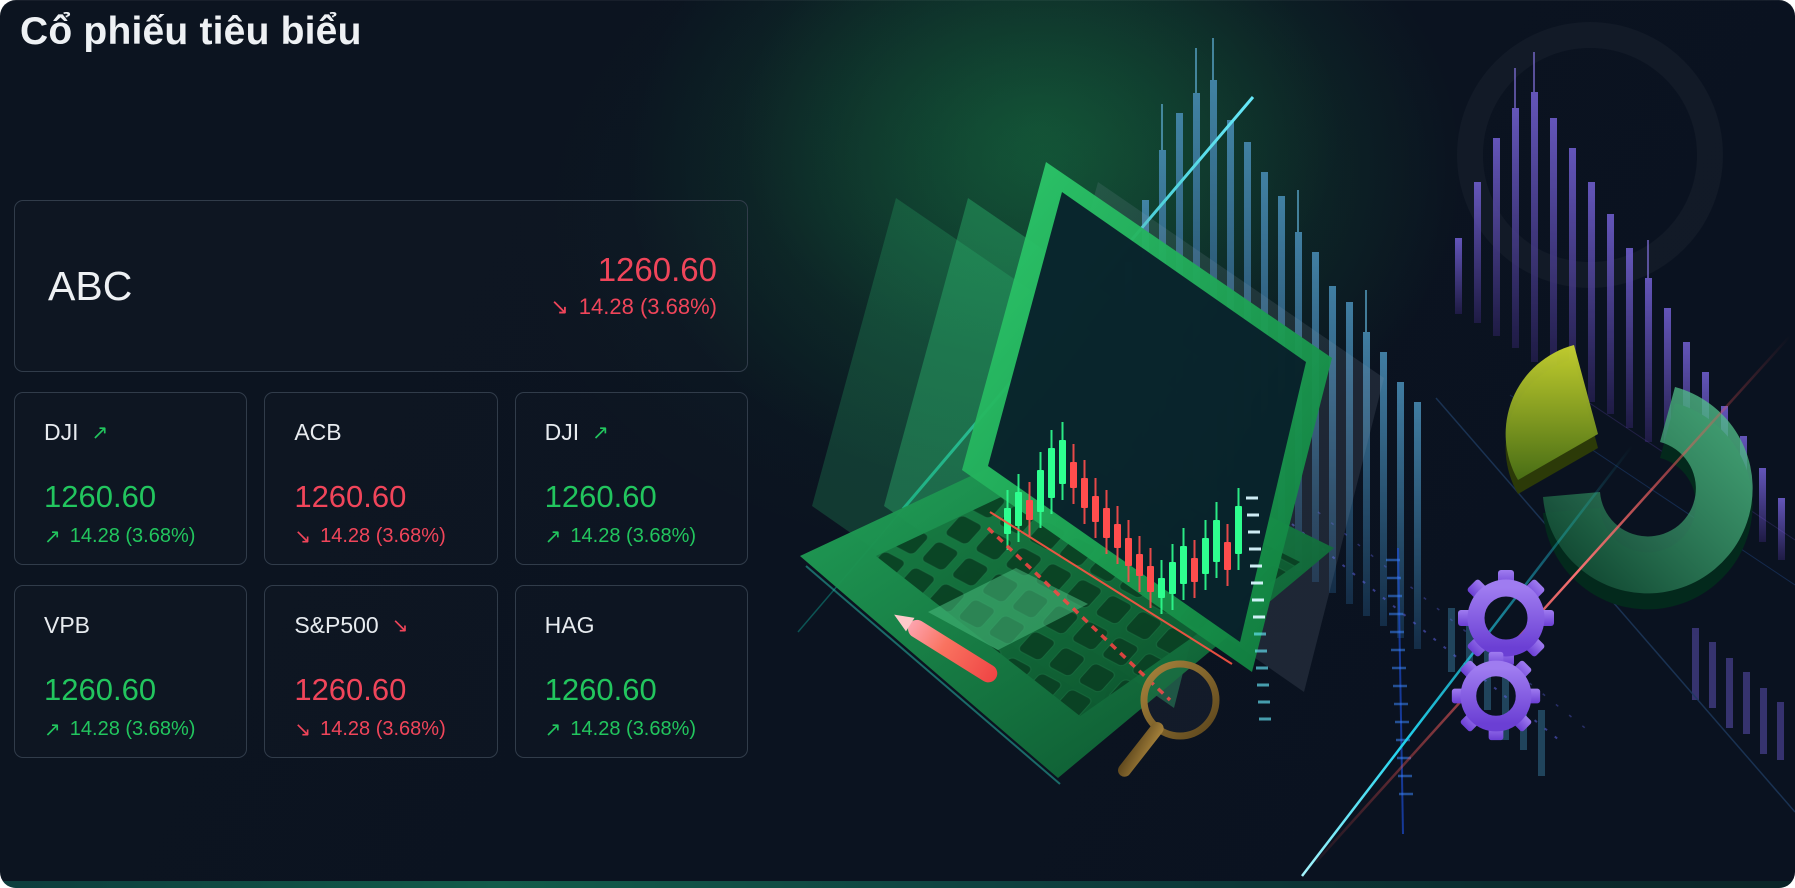 The image size is (1795, 888). I want to click on ticker-card: HAG 1260.60 ↗ 14.28 (3.68%), so click(631, 671).